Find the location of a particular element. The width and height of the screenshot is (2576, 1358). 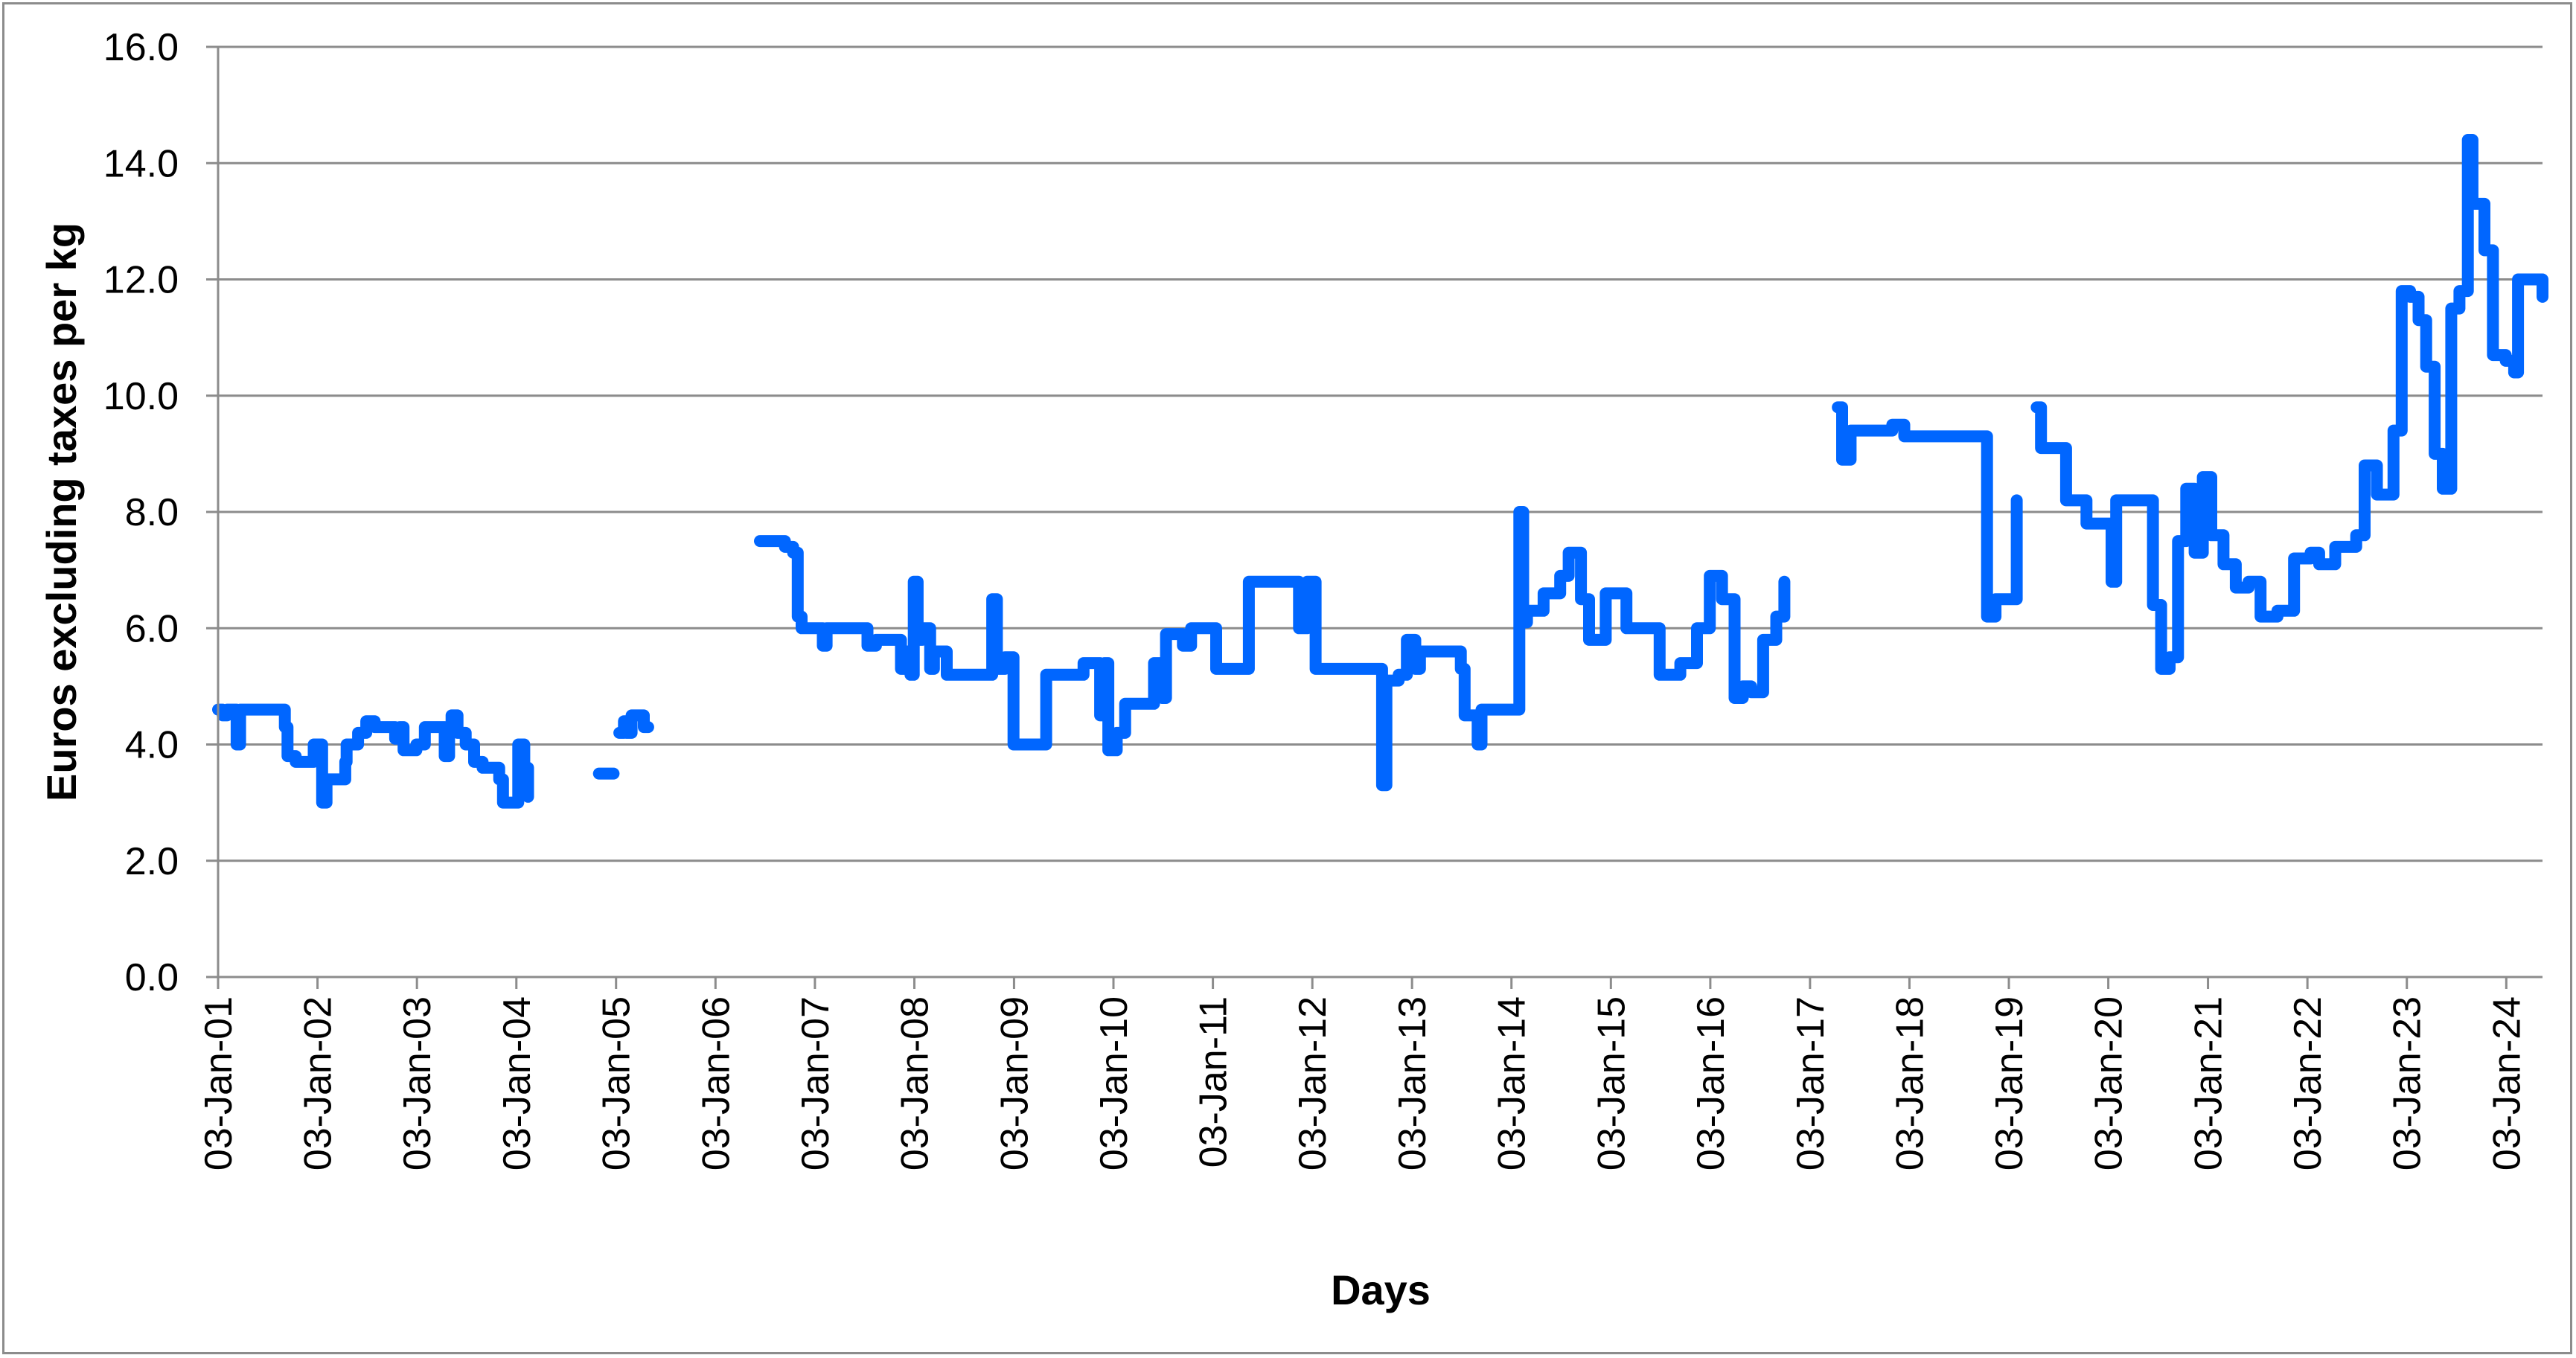

x-tick-label: 03-Jan-02 is located at coordinates (318, 1083).